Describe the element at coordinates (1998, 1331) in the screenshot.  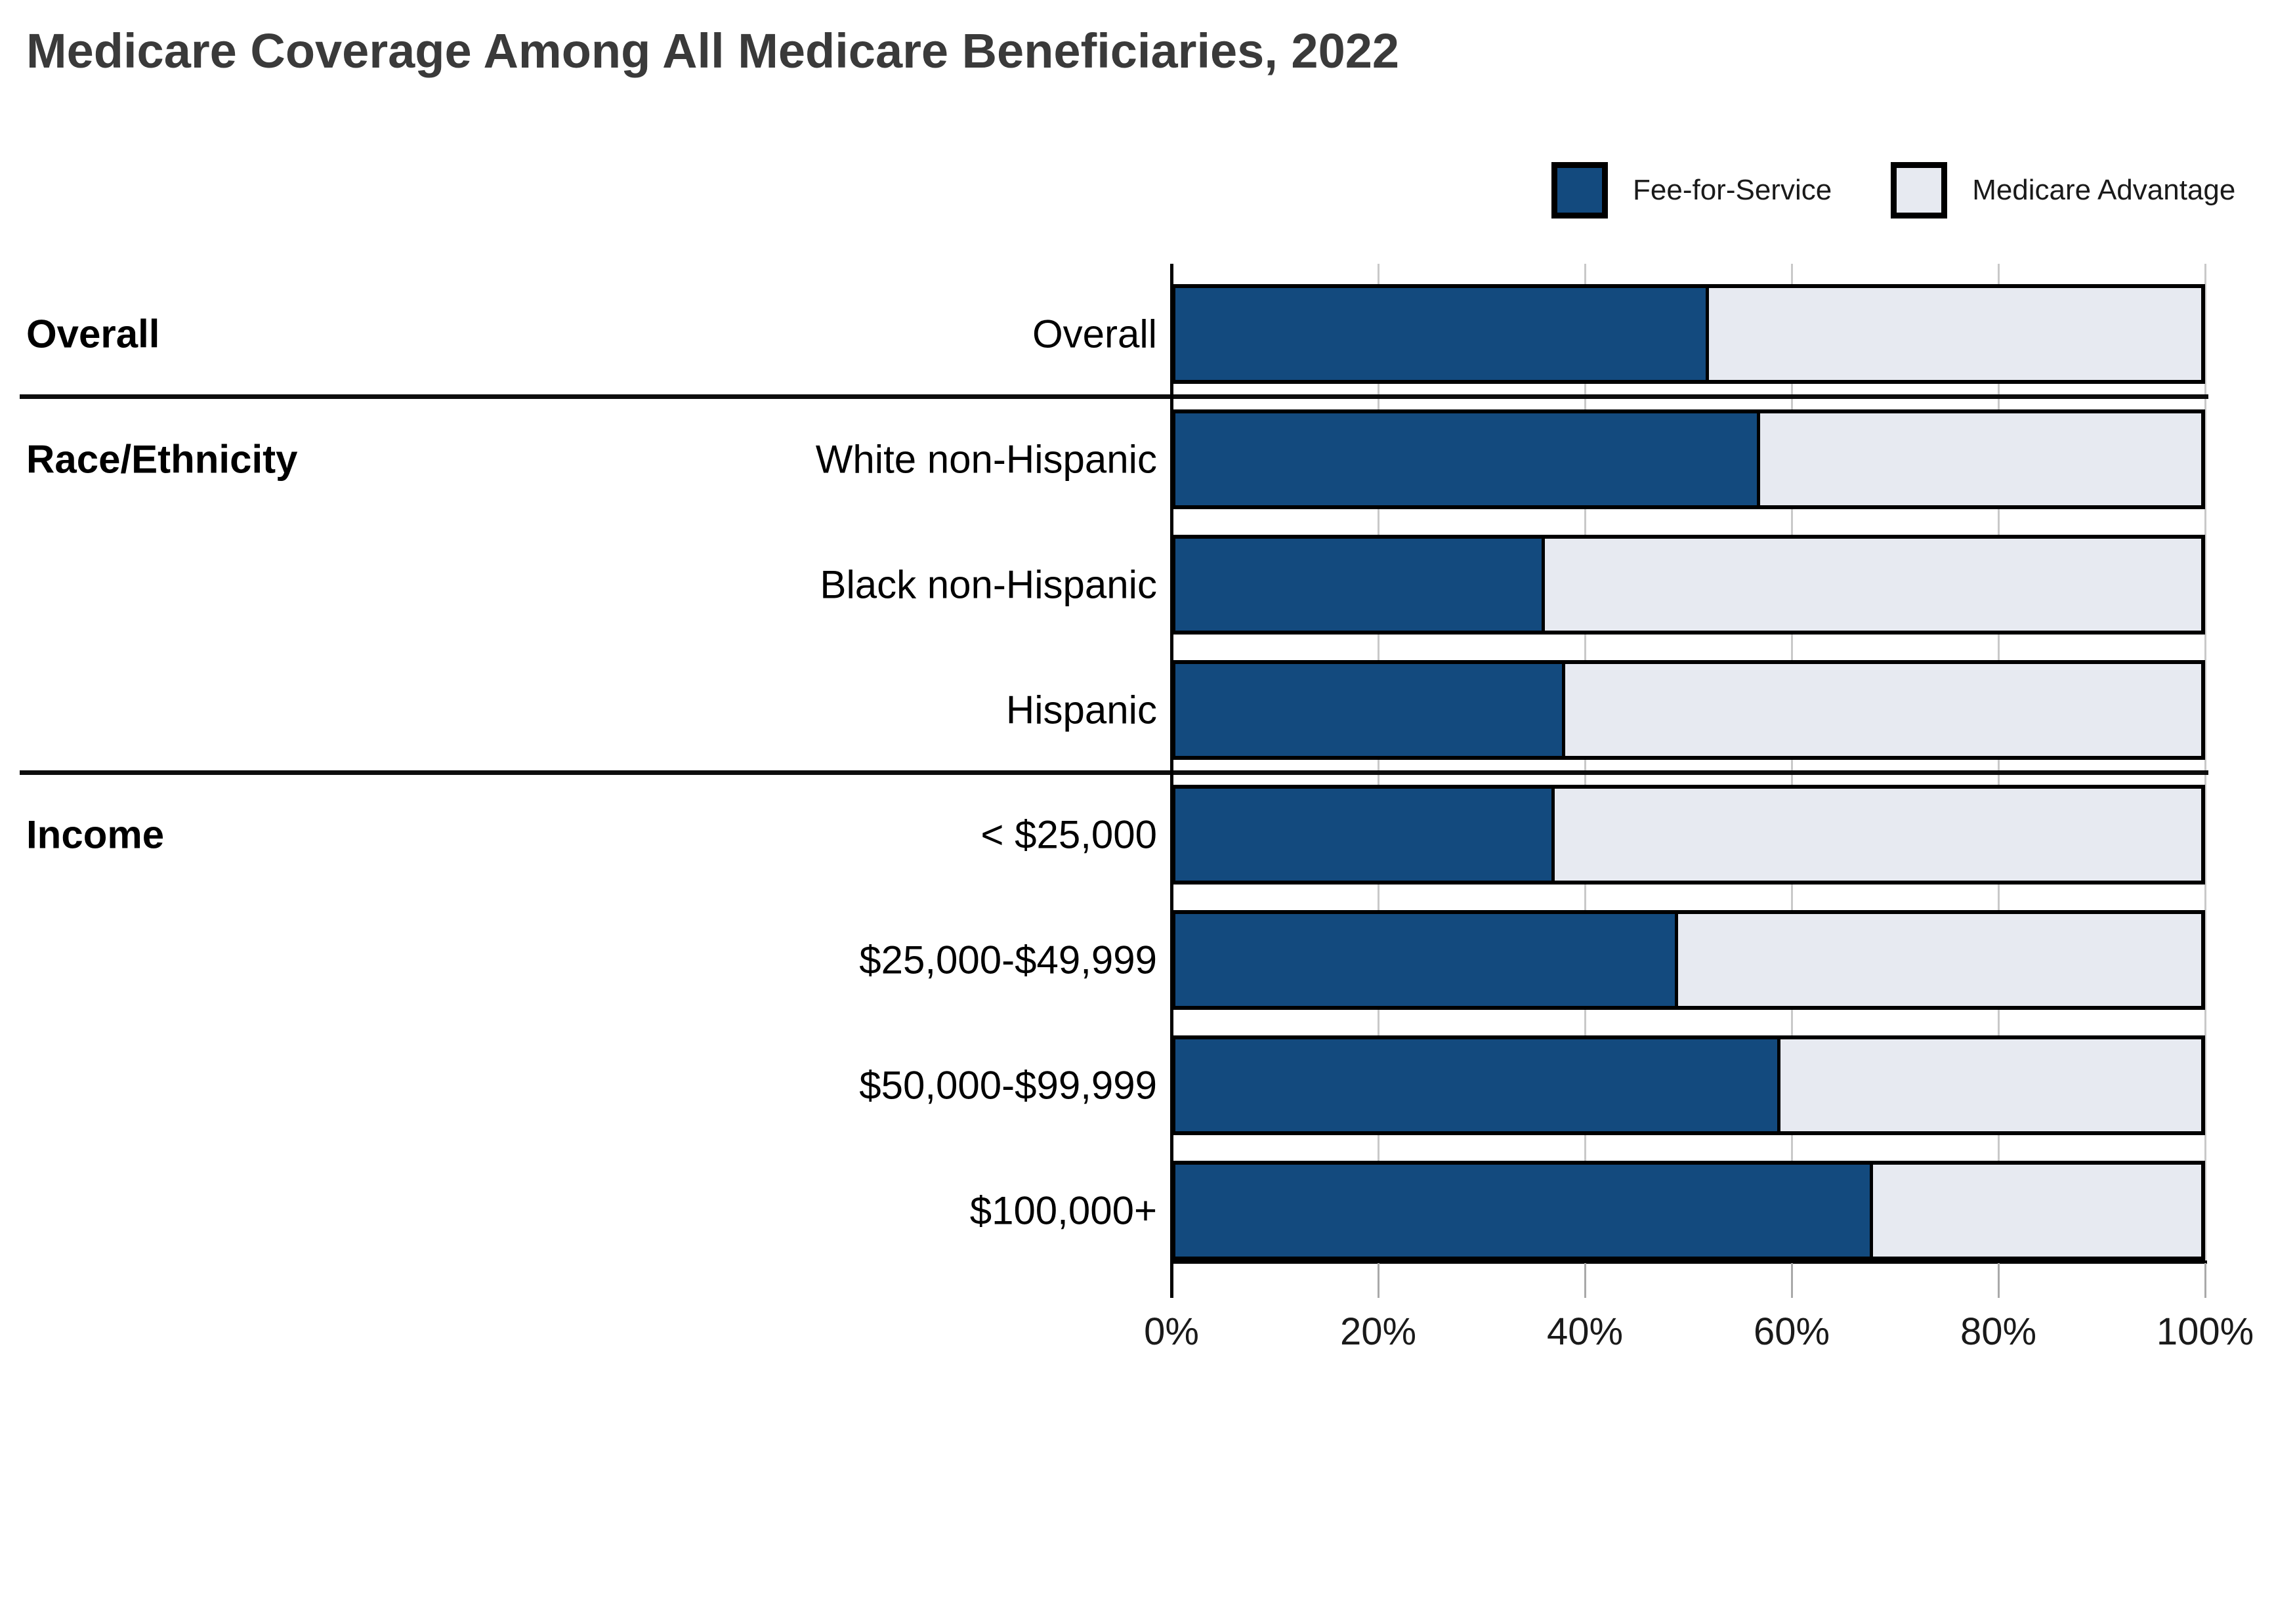
I see `axis-tick-label: 80%` at that location.